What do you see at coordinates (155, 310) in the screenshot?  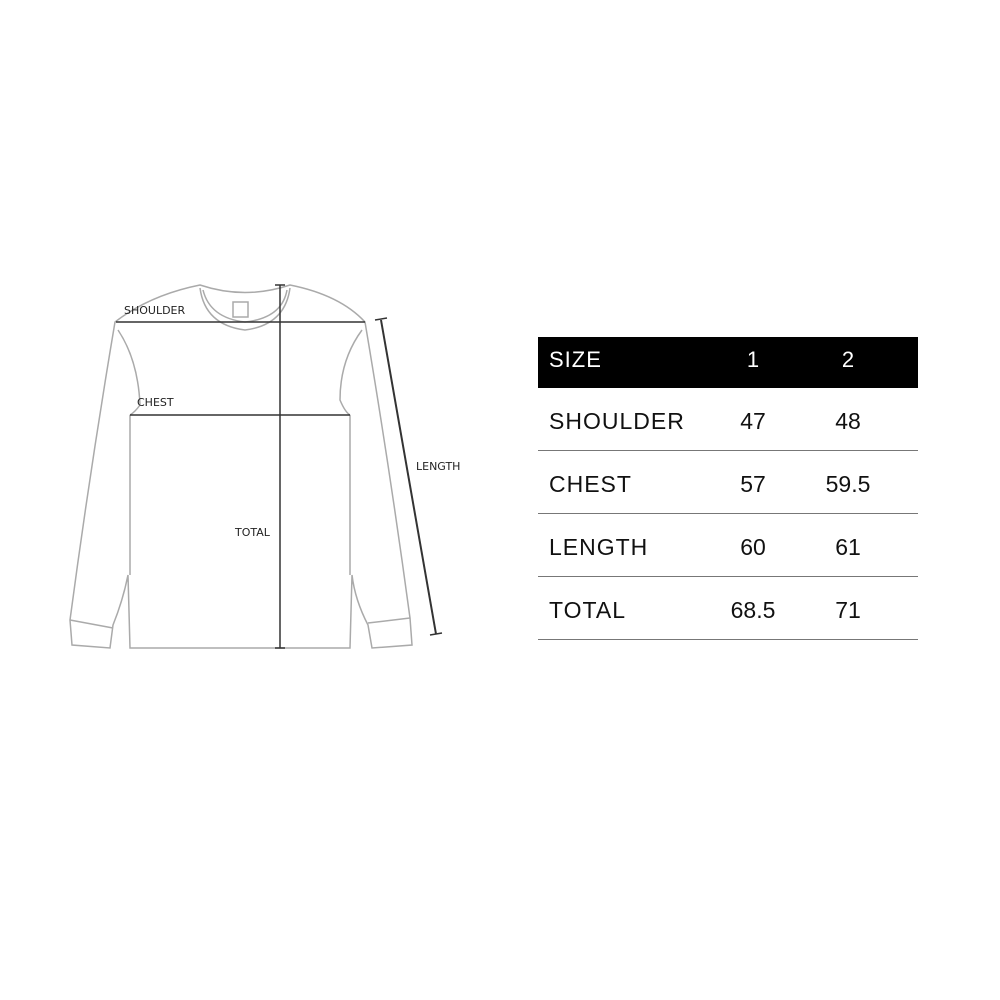 I see `shoulder-label: SHOULDER` at bounding box center [155, 310].